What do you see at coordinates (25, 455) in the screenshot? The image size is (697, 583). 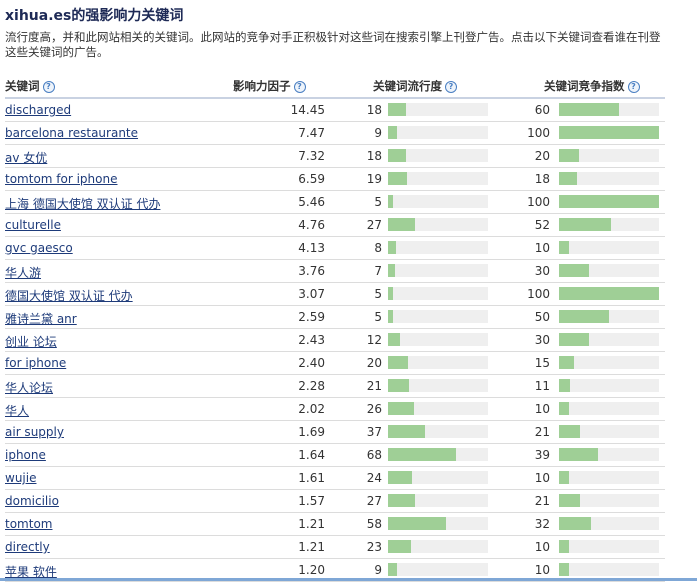 I see `keyword-link: iphone` at bounding box center [25, 455].